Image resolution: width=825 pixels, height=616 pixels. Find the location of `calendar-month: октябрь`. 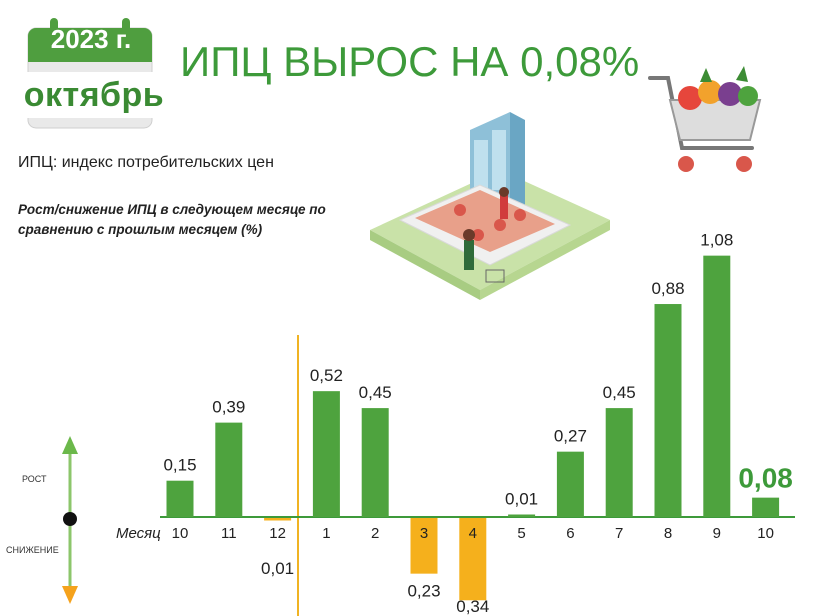

calendar-month: октябрь is located at coordinates (94, 95).